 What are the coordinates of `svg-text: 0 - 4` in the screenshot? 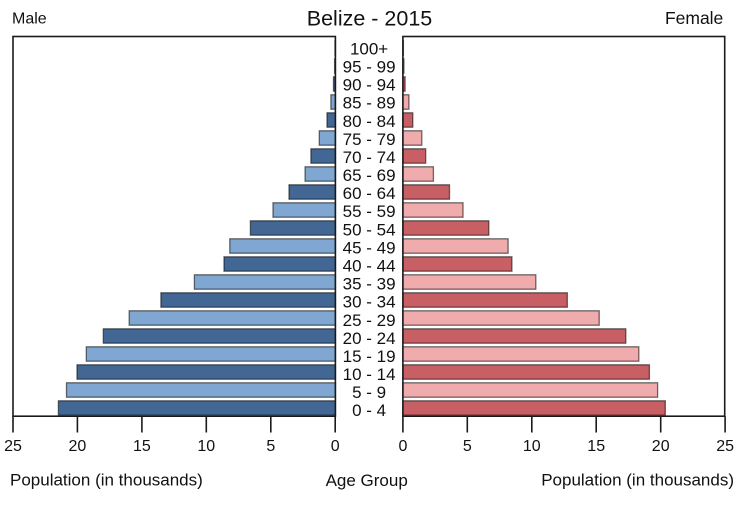 It's located at (369, 410).